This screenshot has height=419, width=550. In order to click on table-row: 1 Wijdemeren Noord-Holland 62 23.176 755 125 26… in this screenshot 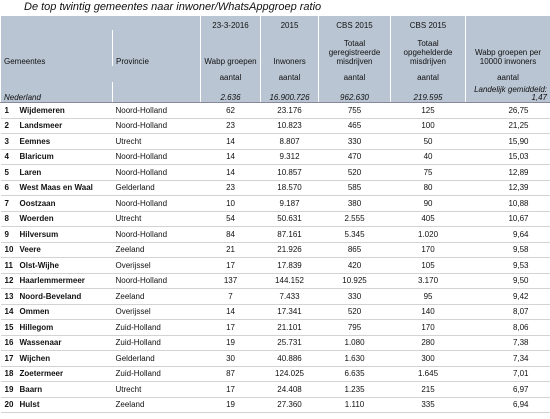, I will do `click(275, 110)`.